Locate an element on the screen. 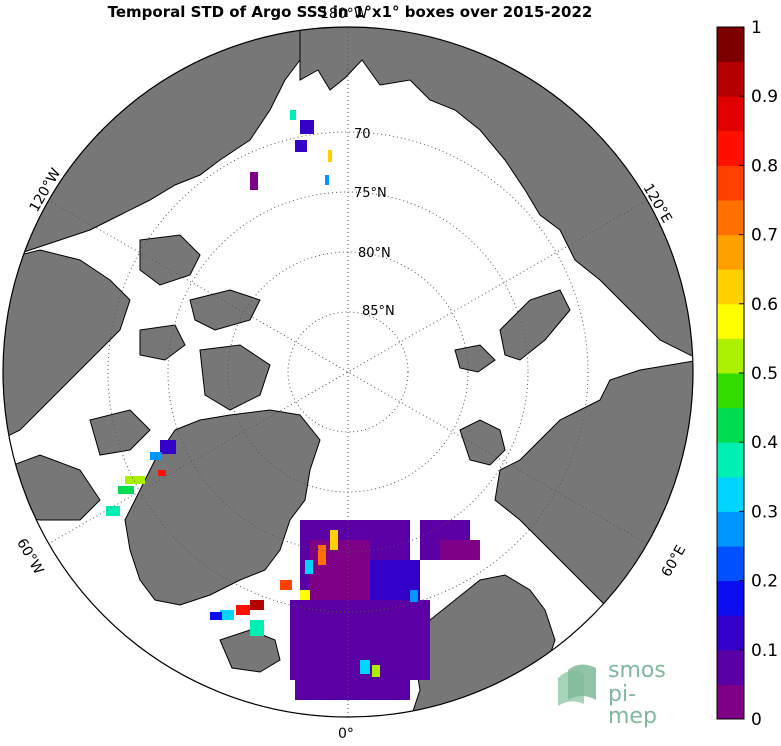 Image resolution: width=781 pixels, height=746 pixels. lon-label-60e: 60°E is located at coordinates (674, 561).